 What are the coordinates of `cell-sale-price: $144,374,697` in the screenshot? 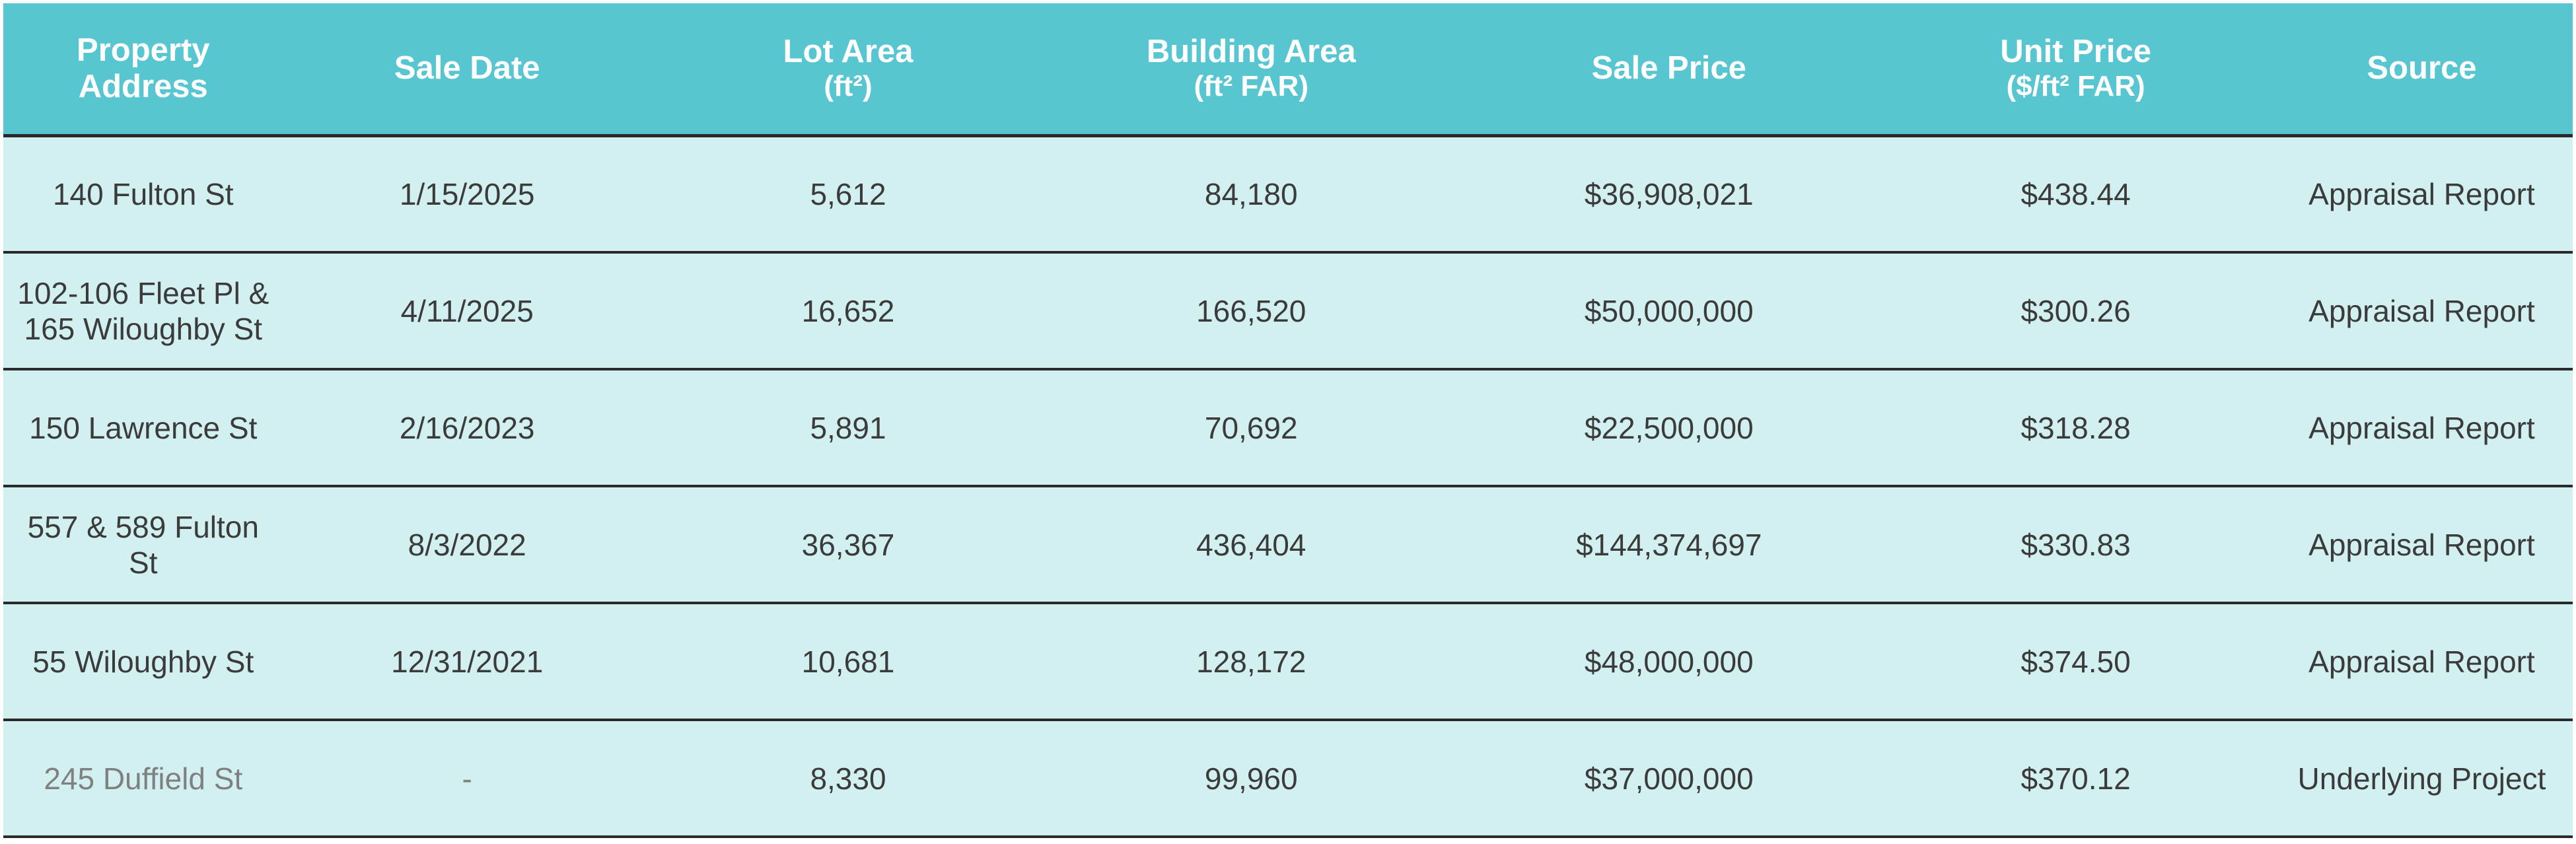 It's located at (1669, 545).